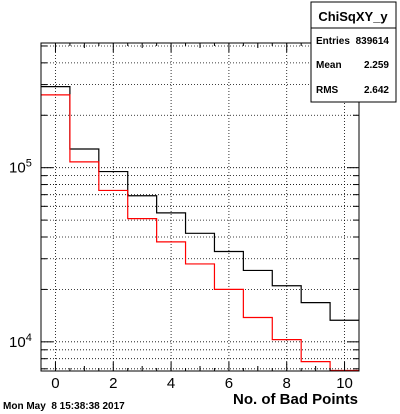  I want to click on footer-timestamp: Mon May 8 15:38:38 2017, so click(64, 406).